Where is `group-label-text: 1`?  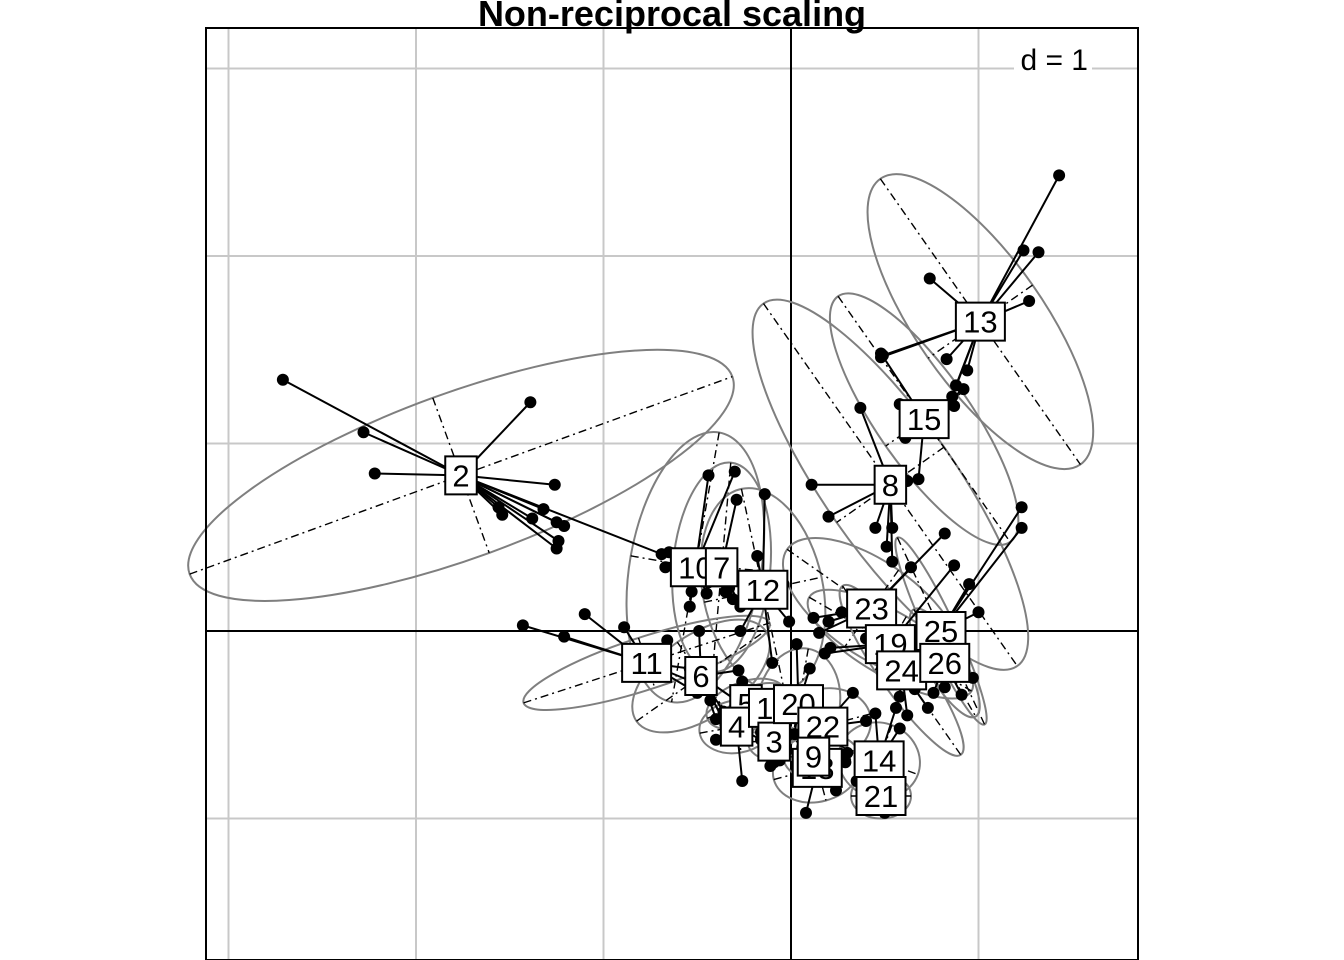
group-label-text: 1 is located at coordinates (764, 708).